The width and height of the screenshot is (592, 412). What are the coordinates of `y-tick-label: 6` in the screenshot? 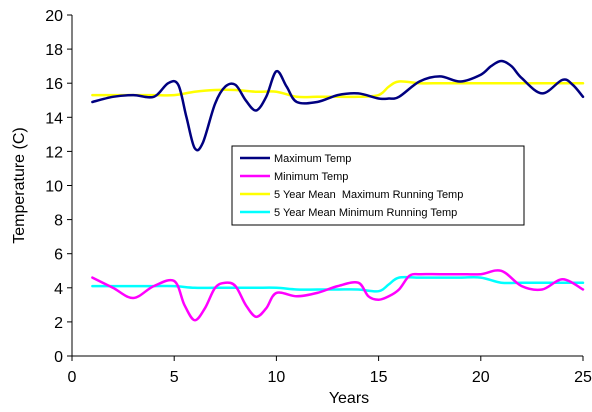 It's located at (58, 255).